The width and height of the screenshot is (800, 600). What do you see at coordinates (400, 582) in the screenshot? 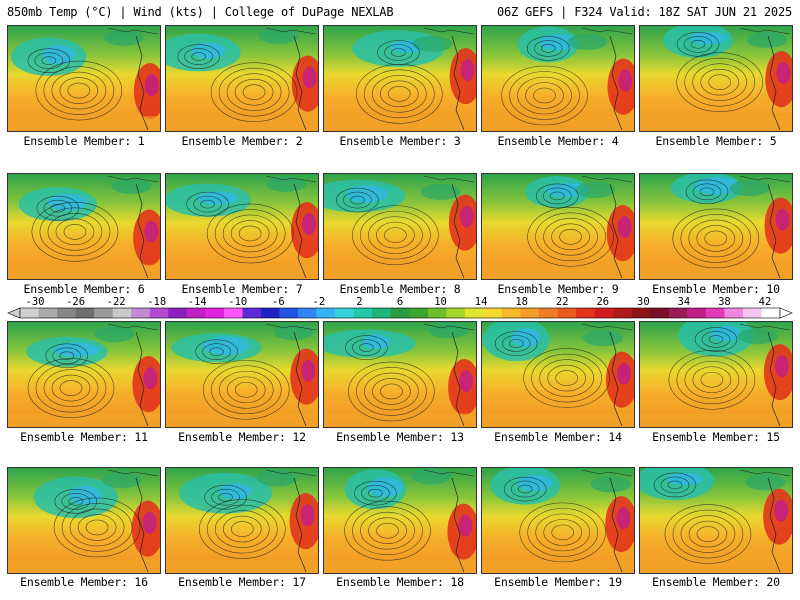
I see `ensemble-member-label: Ensemble Member: 18` at bounding box center [400, 582].